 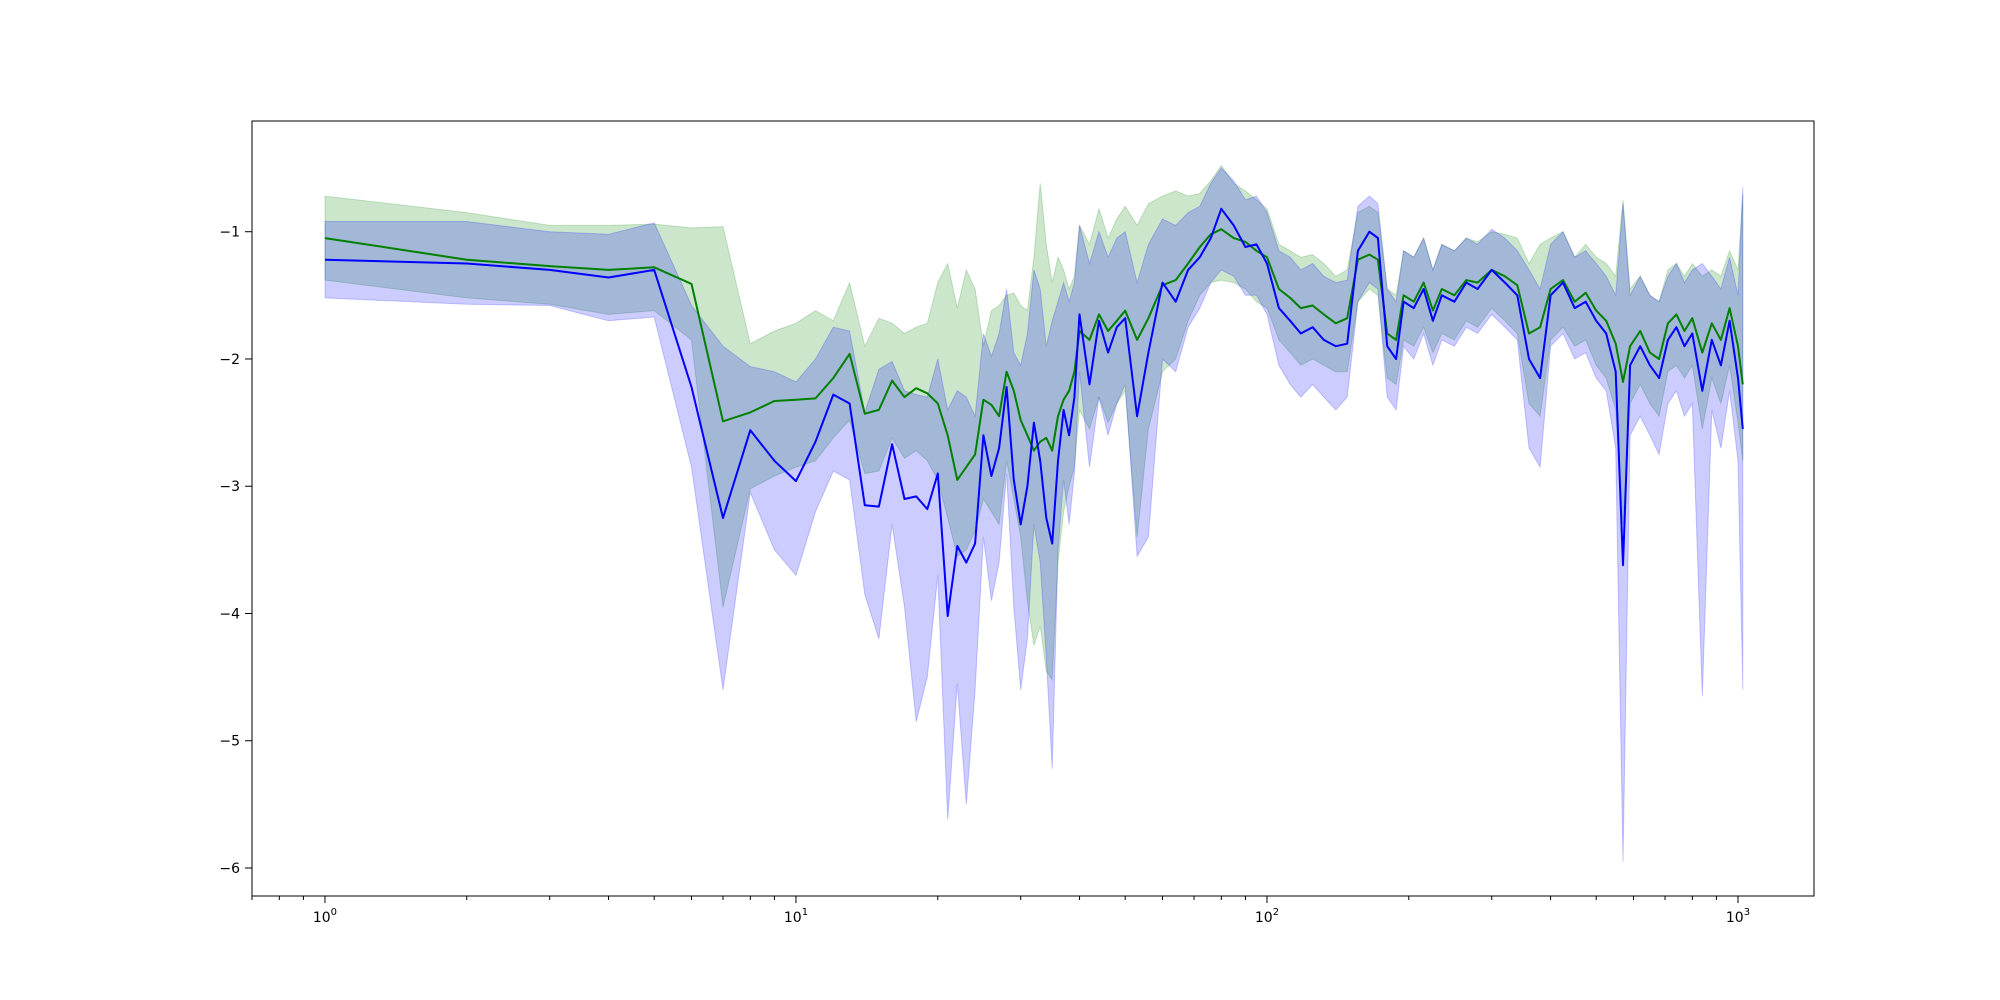 What do you see at coordinates (229, 742) in the screenshot?
I see `y-tick-label: −5` at bounding box center [229, 742].